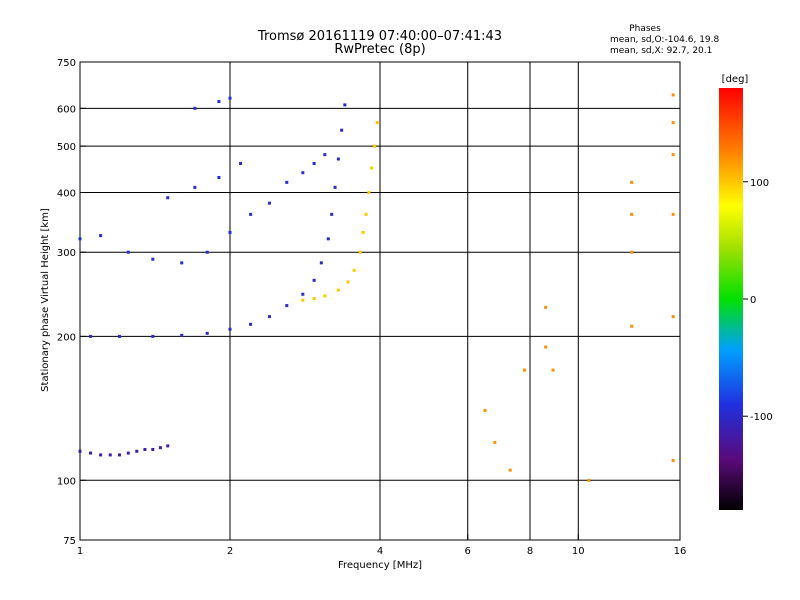  What do you see at coordinates (66, 337) in the screenshot?
I see `y-tick-label: 200` at bounding box center [66, 337].